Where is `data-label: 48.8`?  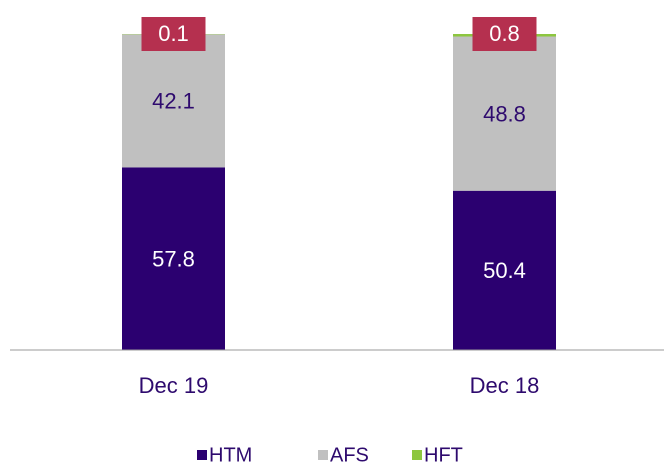
data-label: 48.8 is located at coordinates (504, 113).